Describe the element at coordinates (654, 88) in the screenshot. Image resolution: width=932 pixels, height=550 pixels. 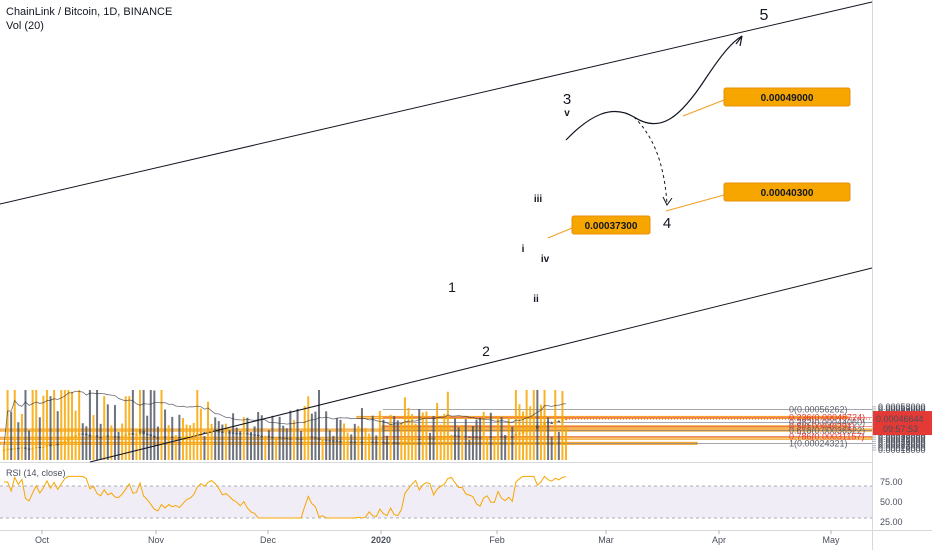
I see `projected-wave-path` at that location.